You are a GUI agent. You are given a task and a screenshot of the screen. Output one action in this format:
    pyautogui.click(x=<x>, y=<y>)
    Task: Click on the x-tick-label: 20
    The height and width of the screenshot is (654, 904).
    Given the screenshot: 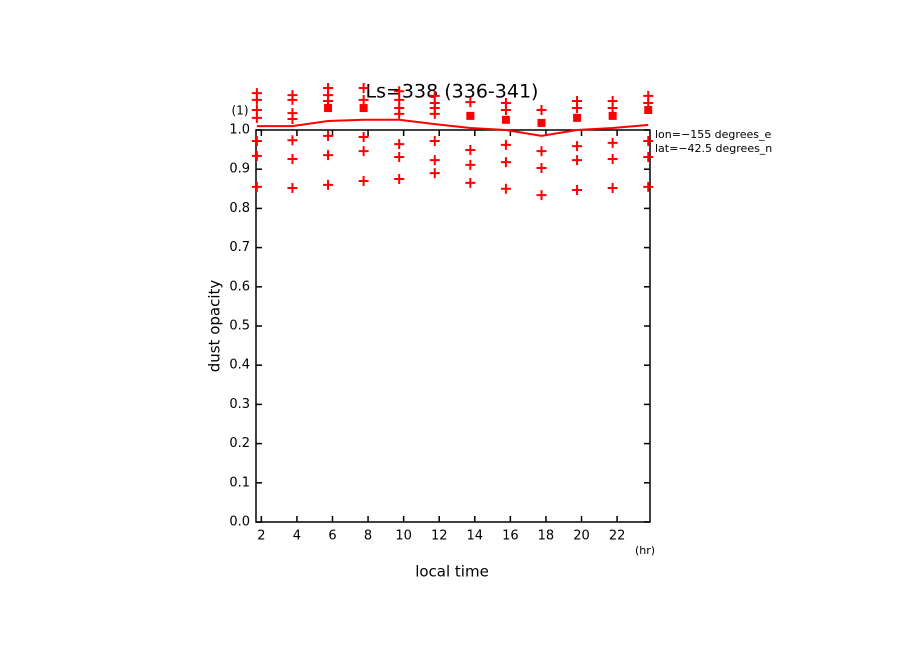 What is the action you would take?
    pyautogui.click(x=581, y=536)
    